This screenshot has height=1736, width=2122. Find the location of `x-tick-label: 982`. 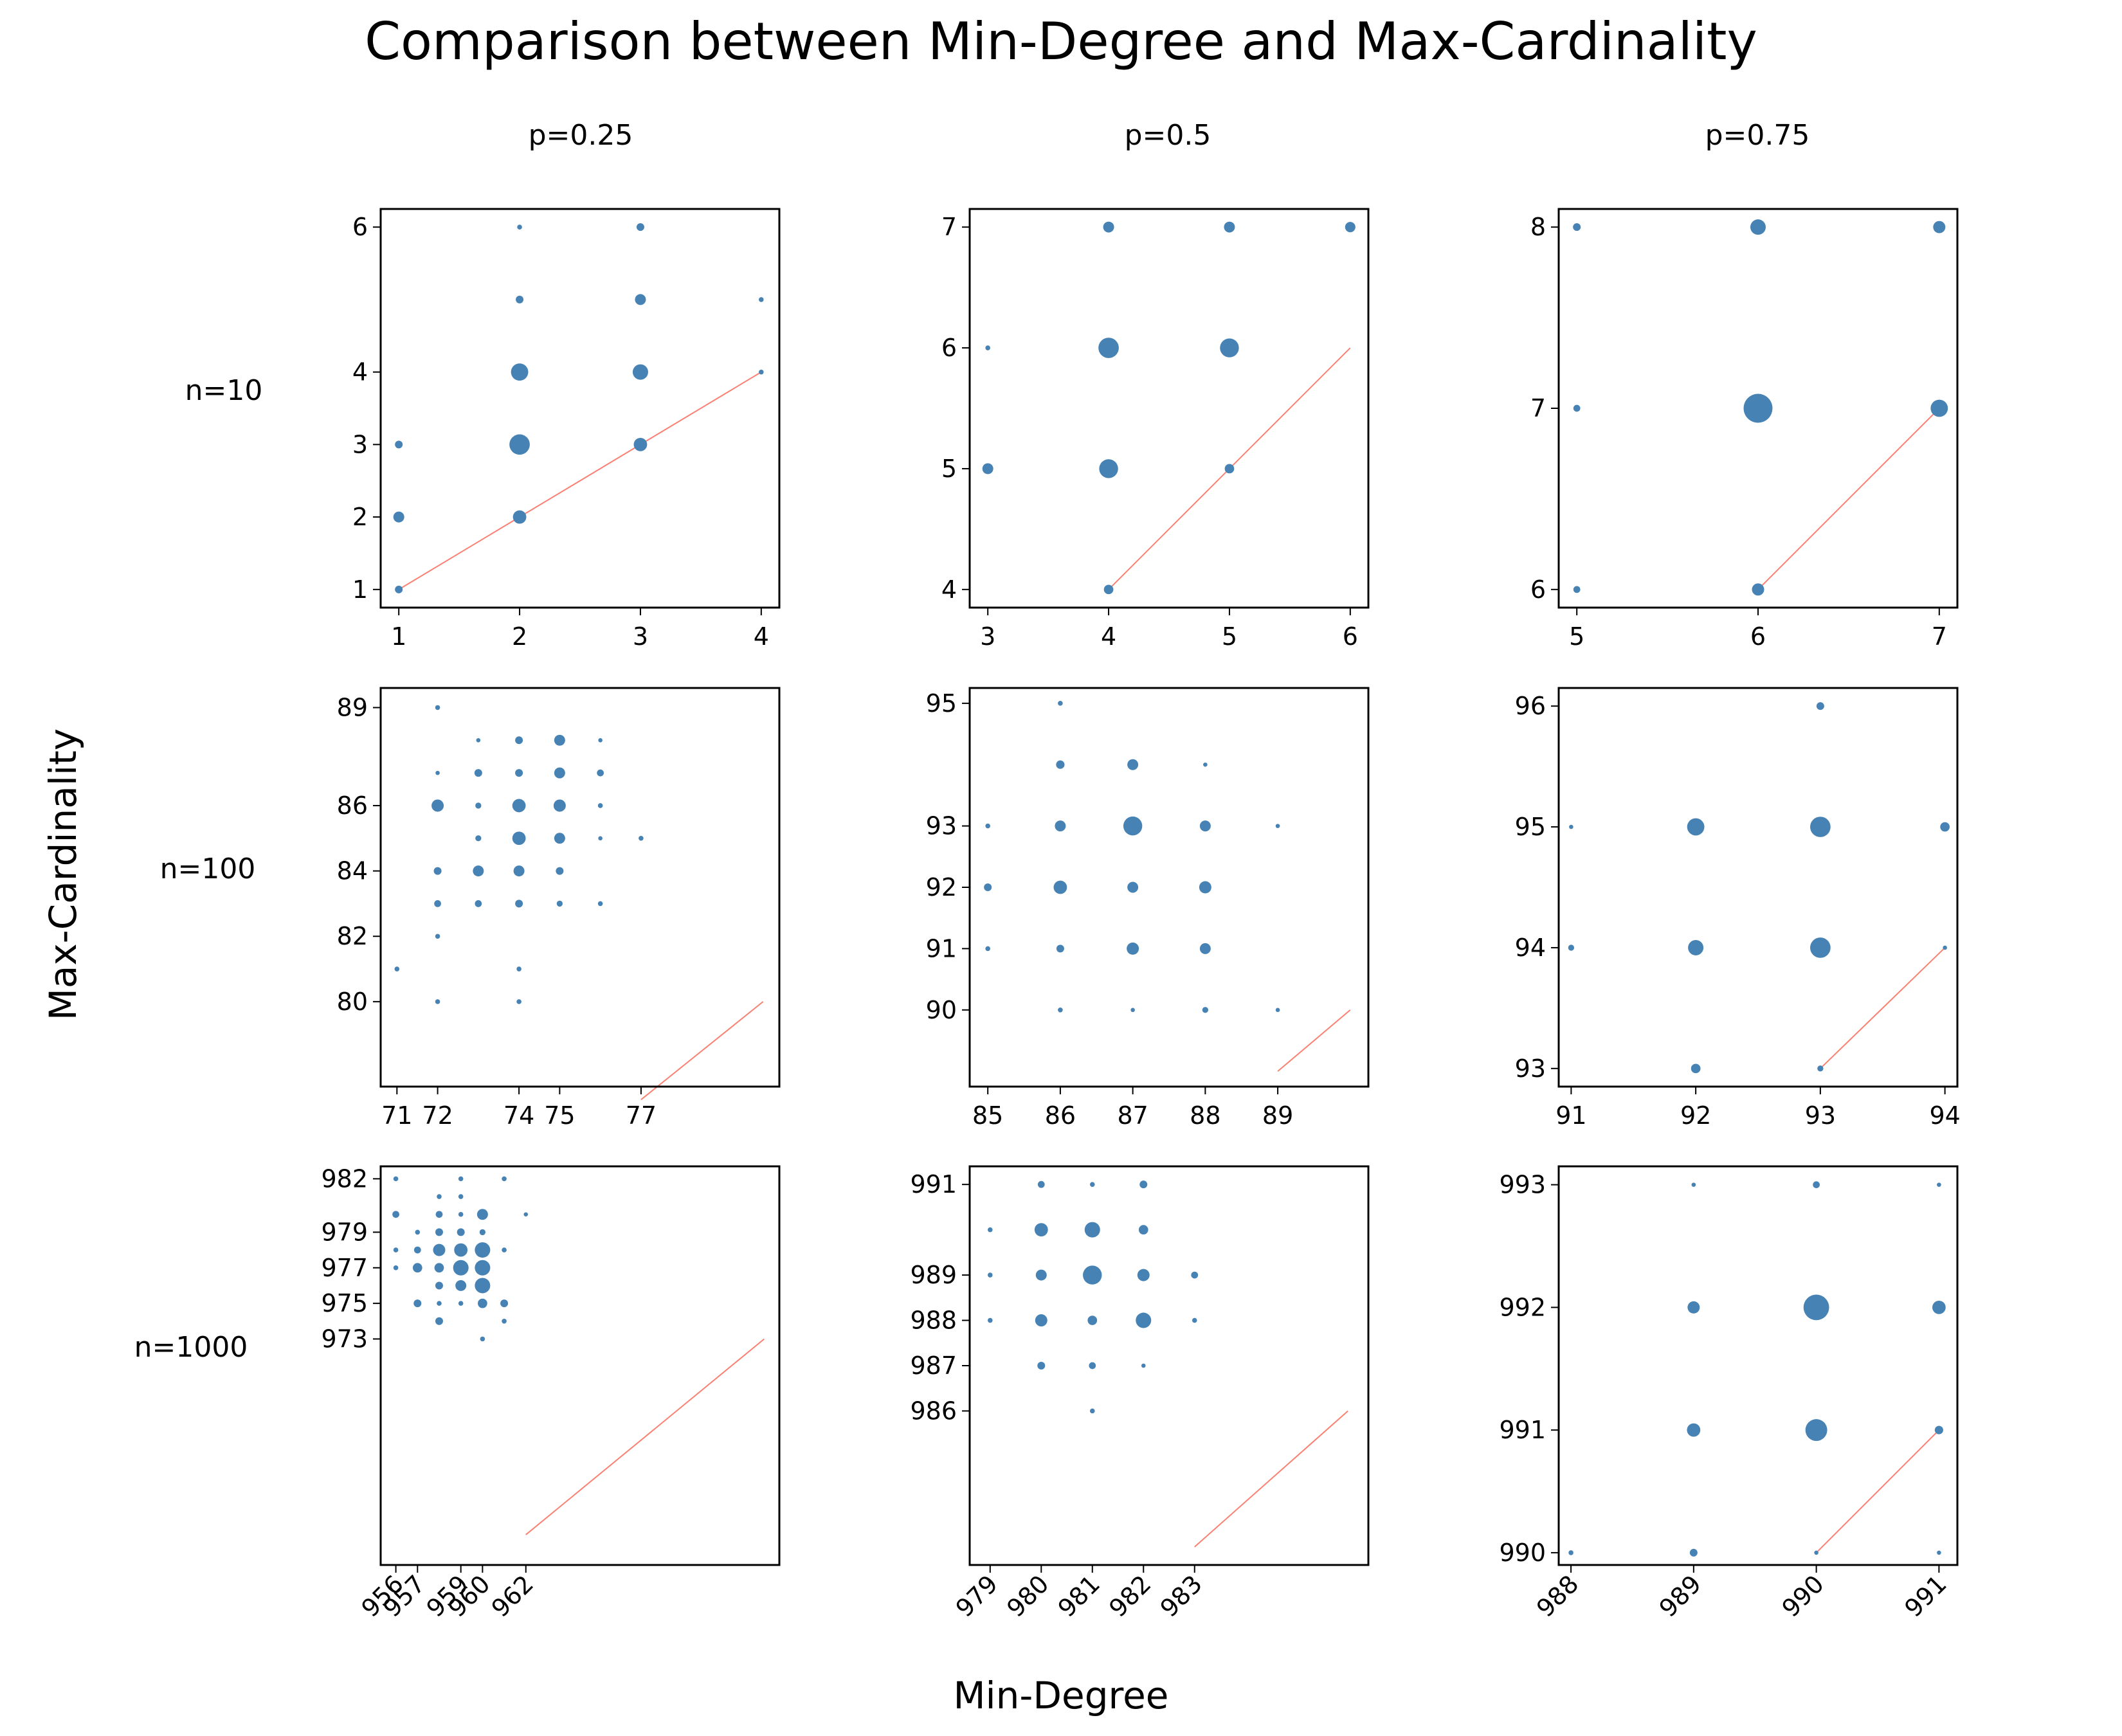

x-tick-label: 982 is located at coordinates (1129, 1595).